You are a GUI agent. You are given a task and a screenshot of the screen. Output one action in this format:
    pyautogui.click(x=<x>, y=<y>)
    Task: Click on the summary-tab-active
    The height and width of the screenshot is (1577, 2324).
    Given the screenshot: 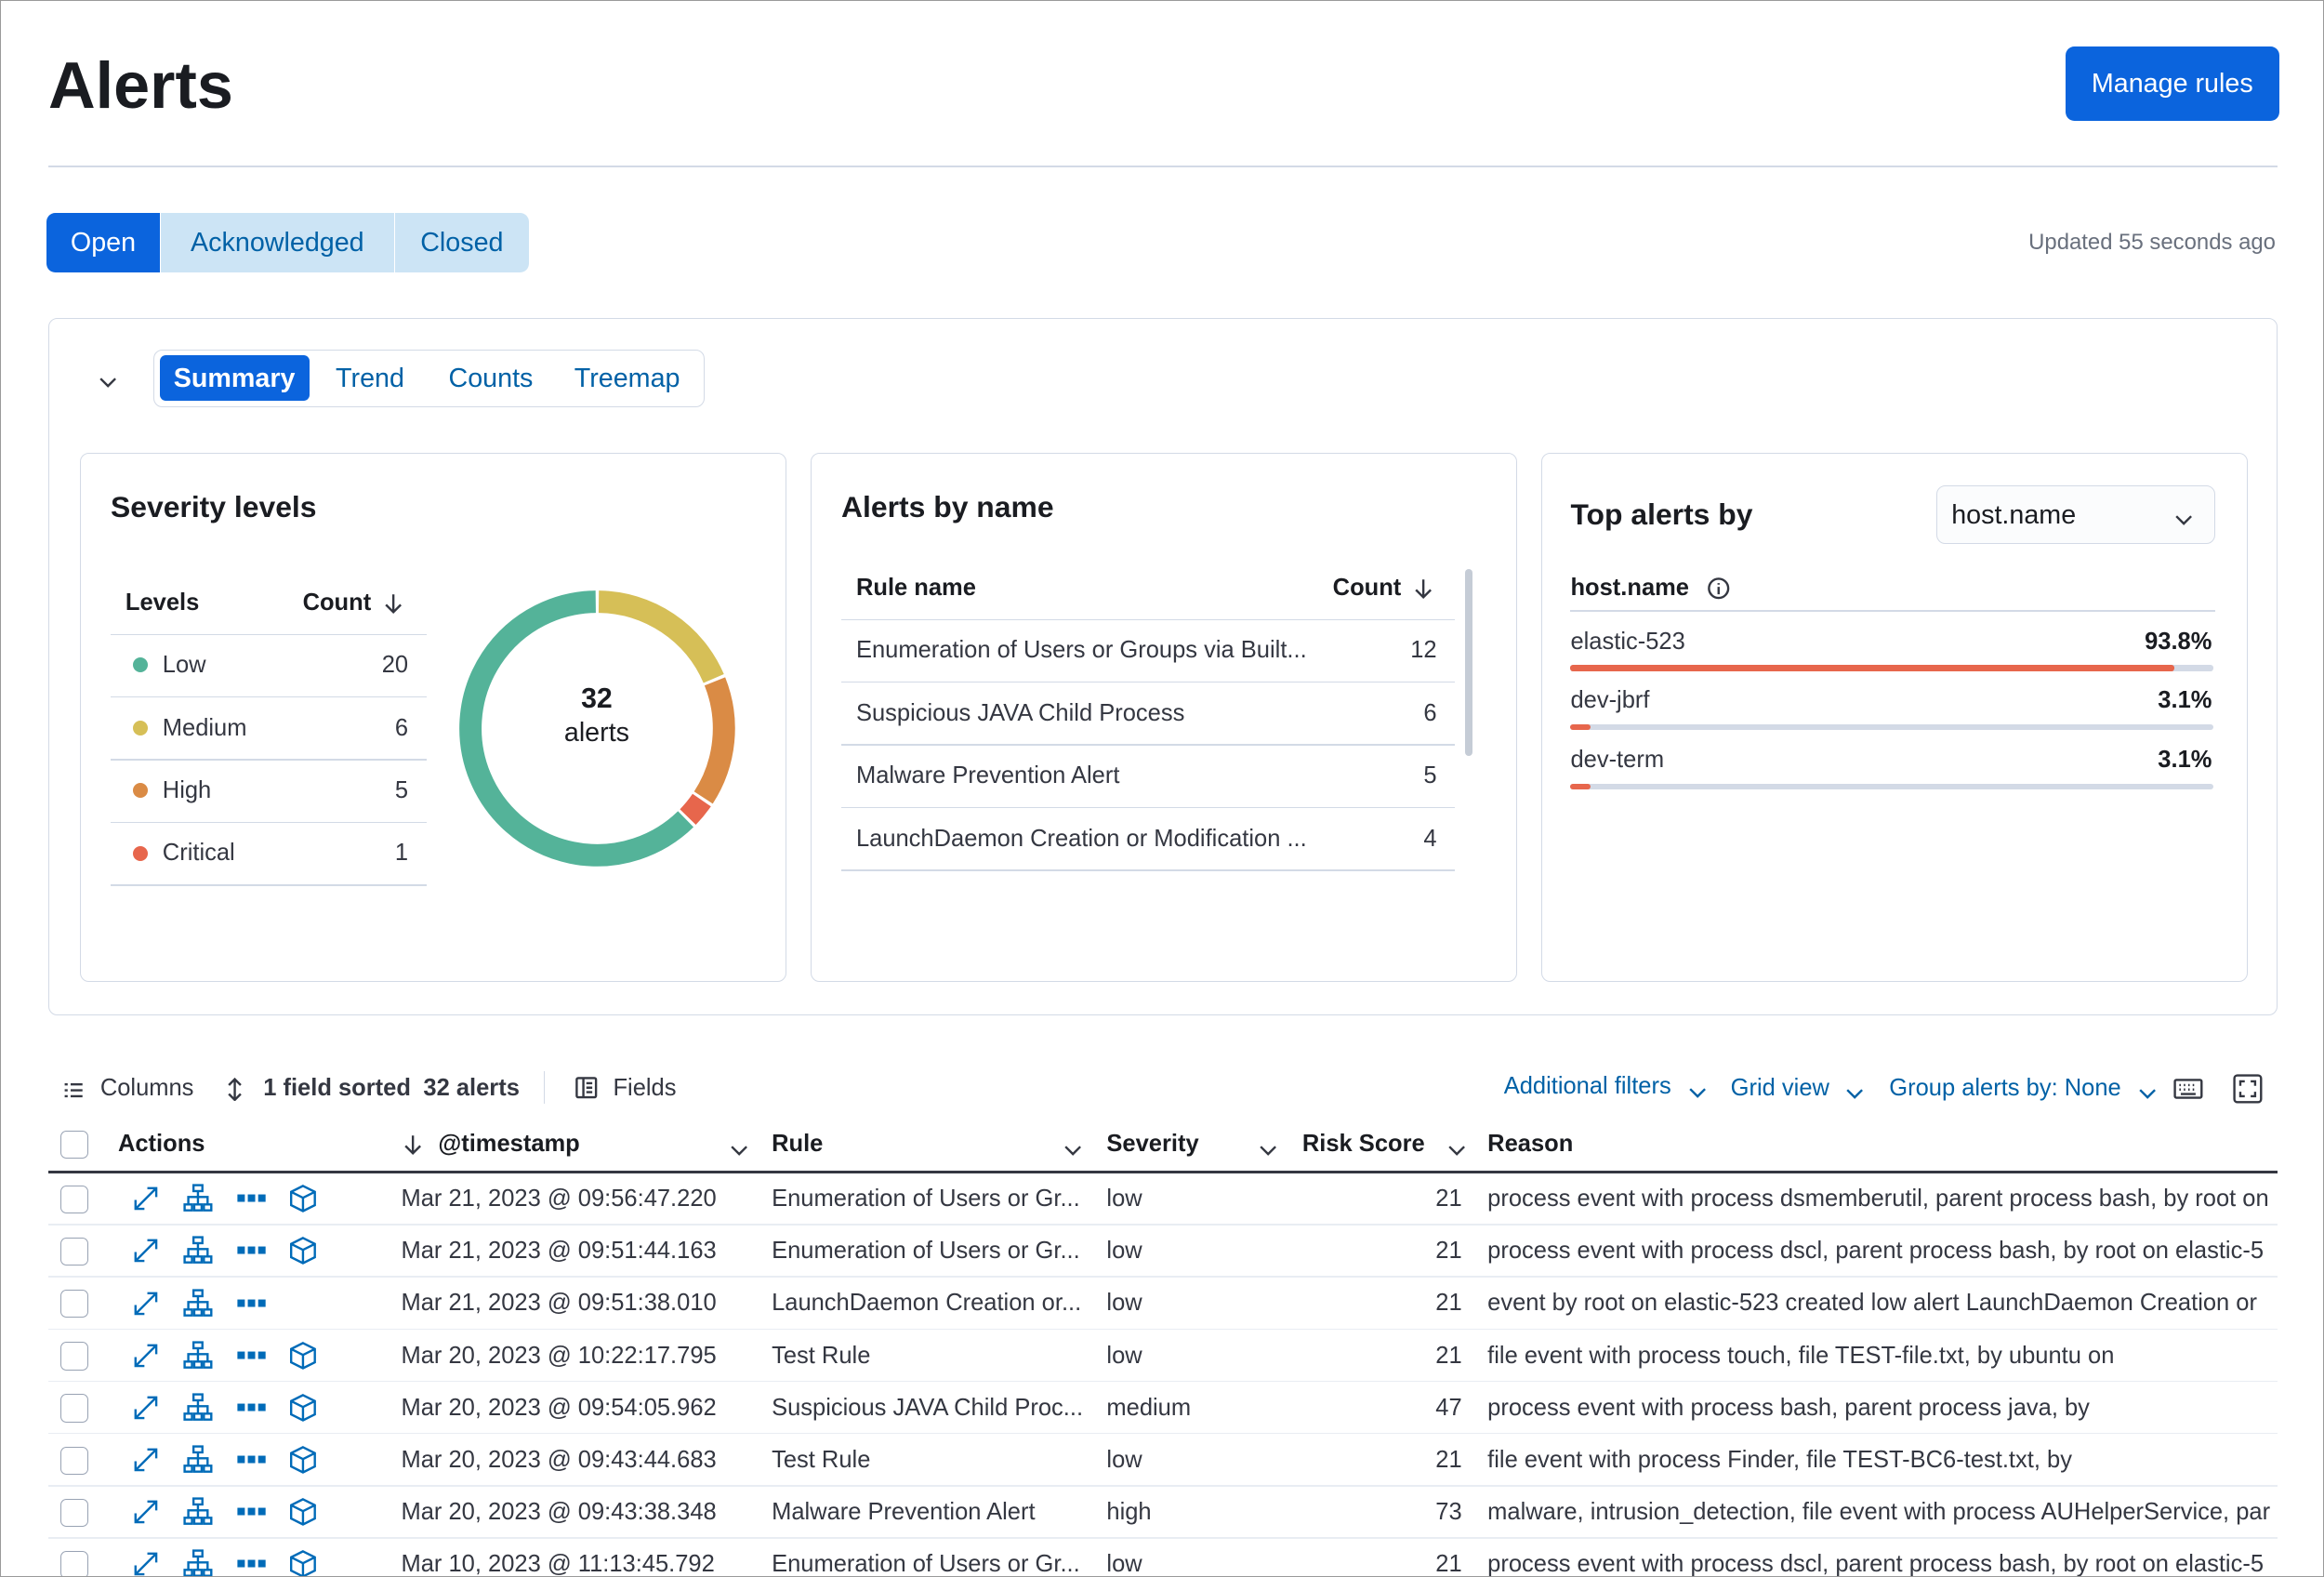 What is the action you would take?
    pyautogui.click(x=234, y=378)
    